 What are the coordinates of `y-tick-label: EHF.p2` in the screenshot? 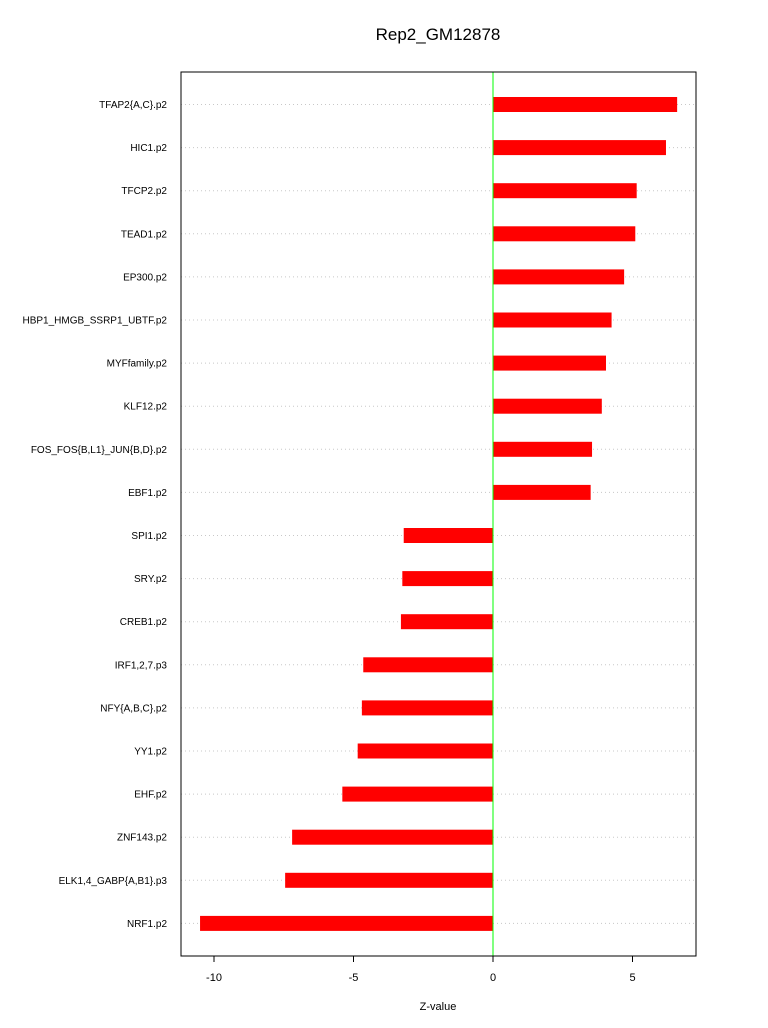 It's located at (150, 795).